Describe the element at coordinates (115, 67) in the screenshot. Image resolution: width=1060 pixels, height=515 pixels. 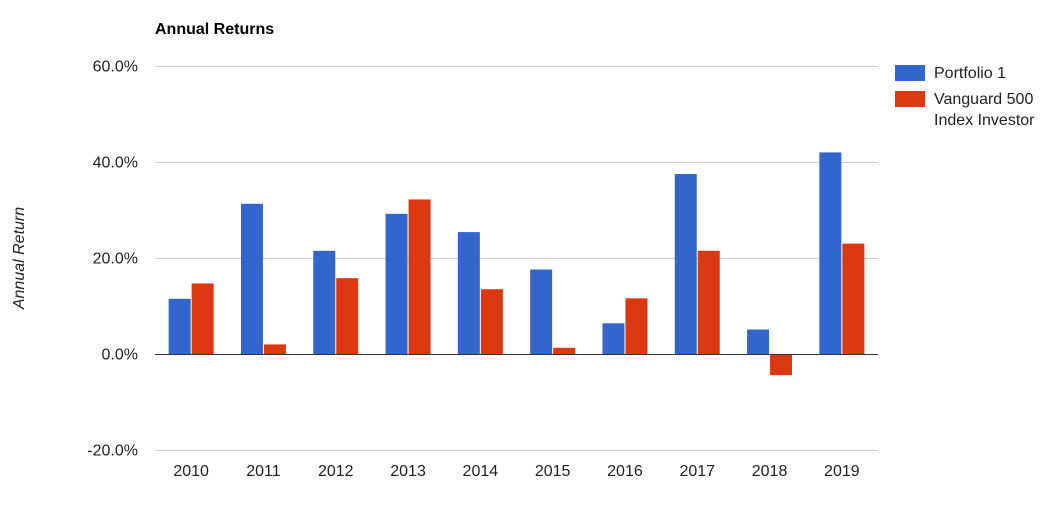
I see `y-tick-label: 60.0%` at that location.